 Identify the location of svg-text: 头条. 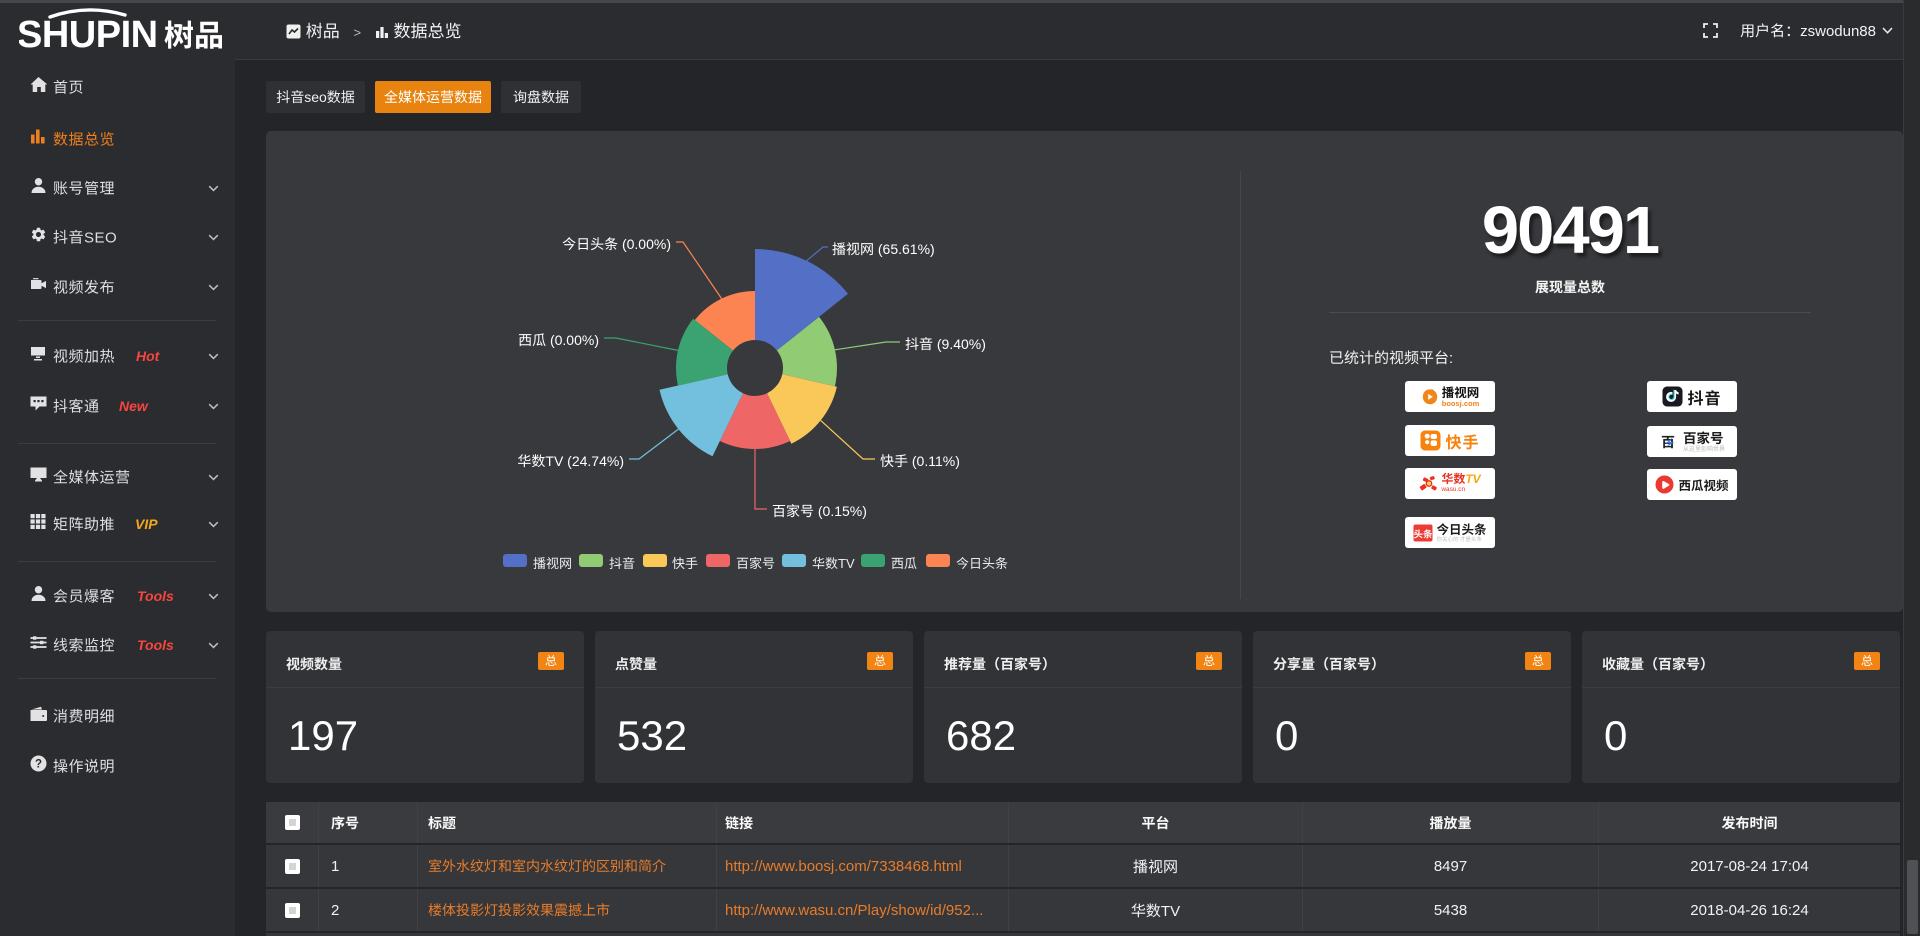
(1424, 533).